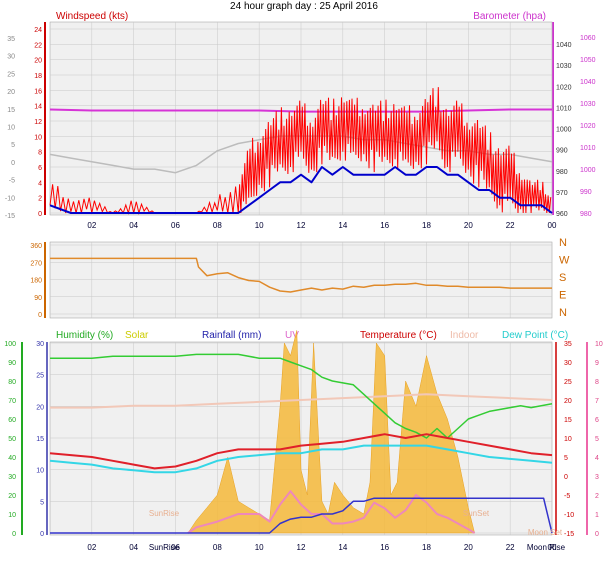 This screenshot has height=566, width=608. Describe the element at coordinates (568, 439) in the screenshot. I see `temp-tick-label: 10` at that location.